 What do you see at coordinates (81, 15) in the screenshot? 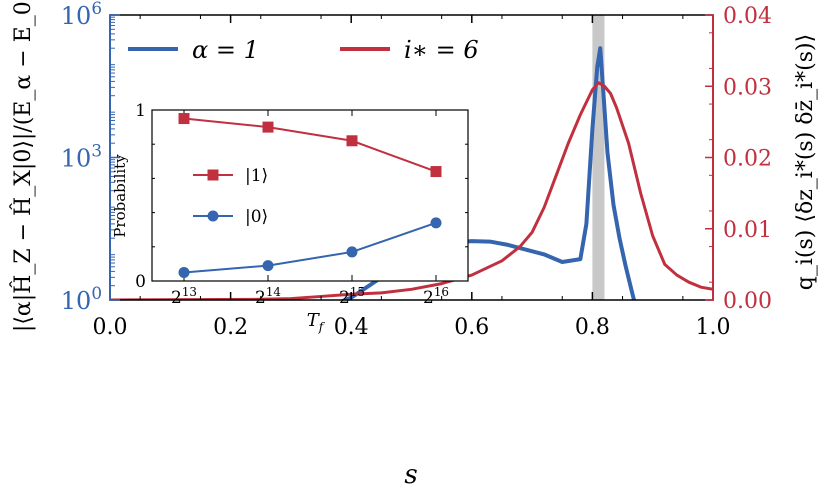
I see `left-tick-label: 10⁶` at bounding box center [81, 15].